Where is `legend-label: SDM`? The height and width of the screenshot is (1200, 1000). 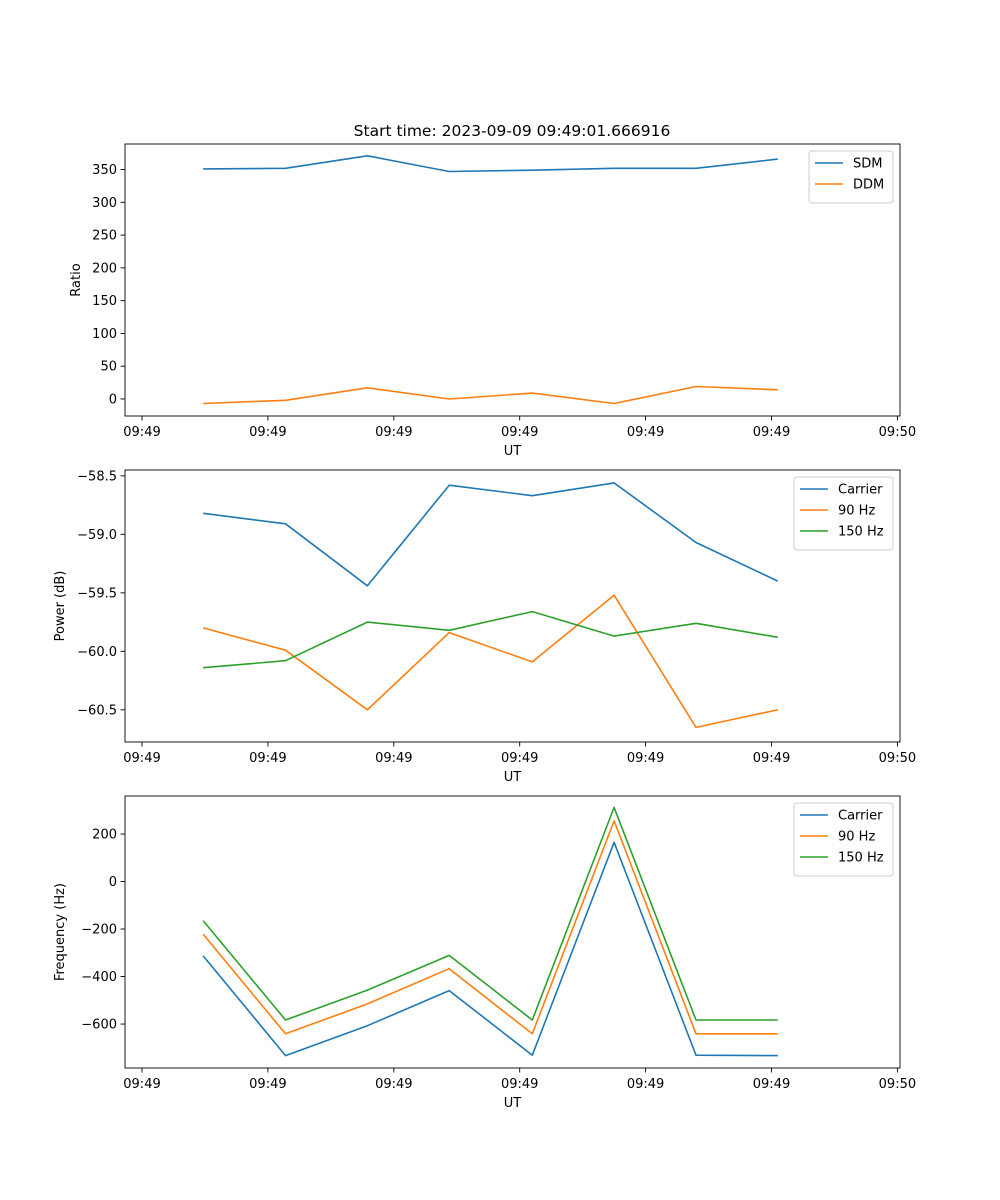 legend-label: SDM is located at coordinates (867, 164).